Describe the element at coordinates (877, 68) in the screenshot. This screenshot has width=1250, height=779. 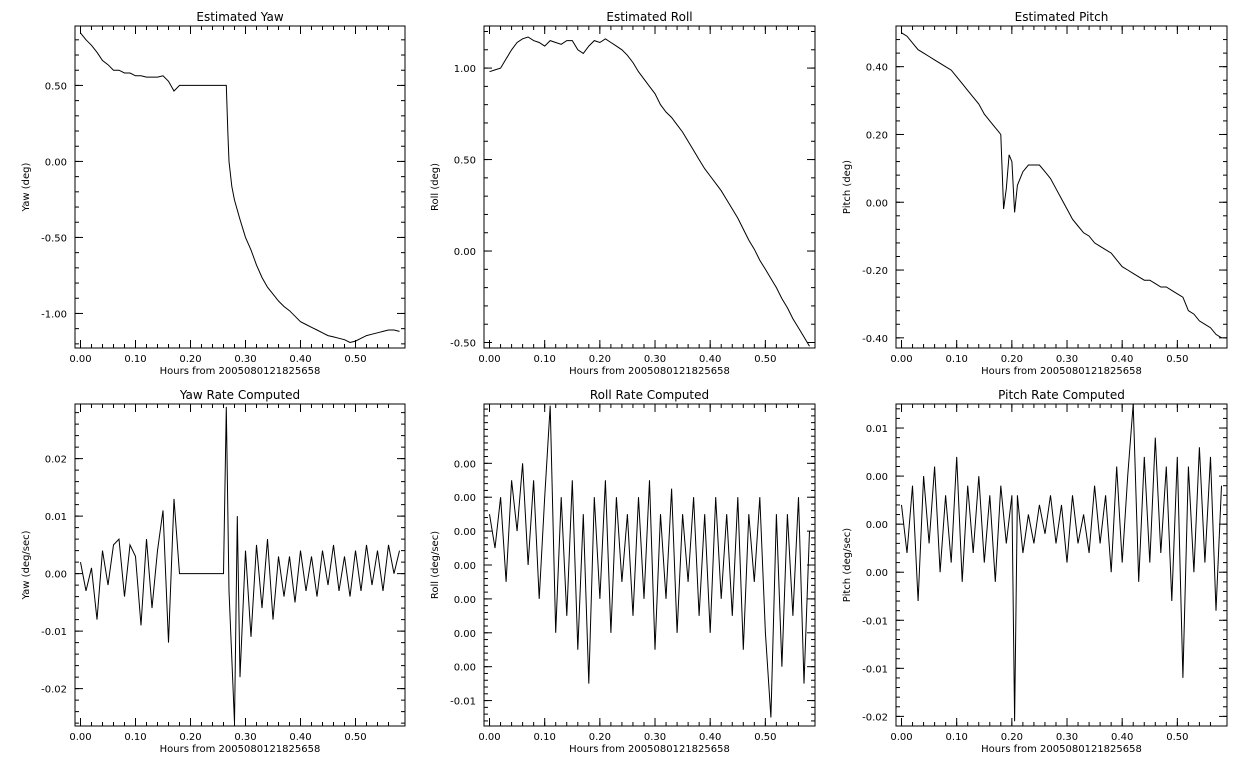
I see `y-tick-label: 0.40` at that location.